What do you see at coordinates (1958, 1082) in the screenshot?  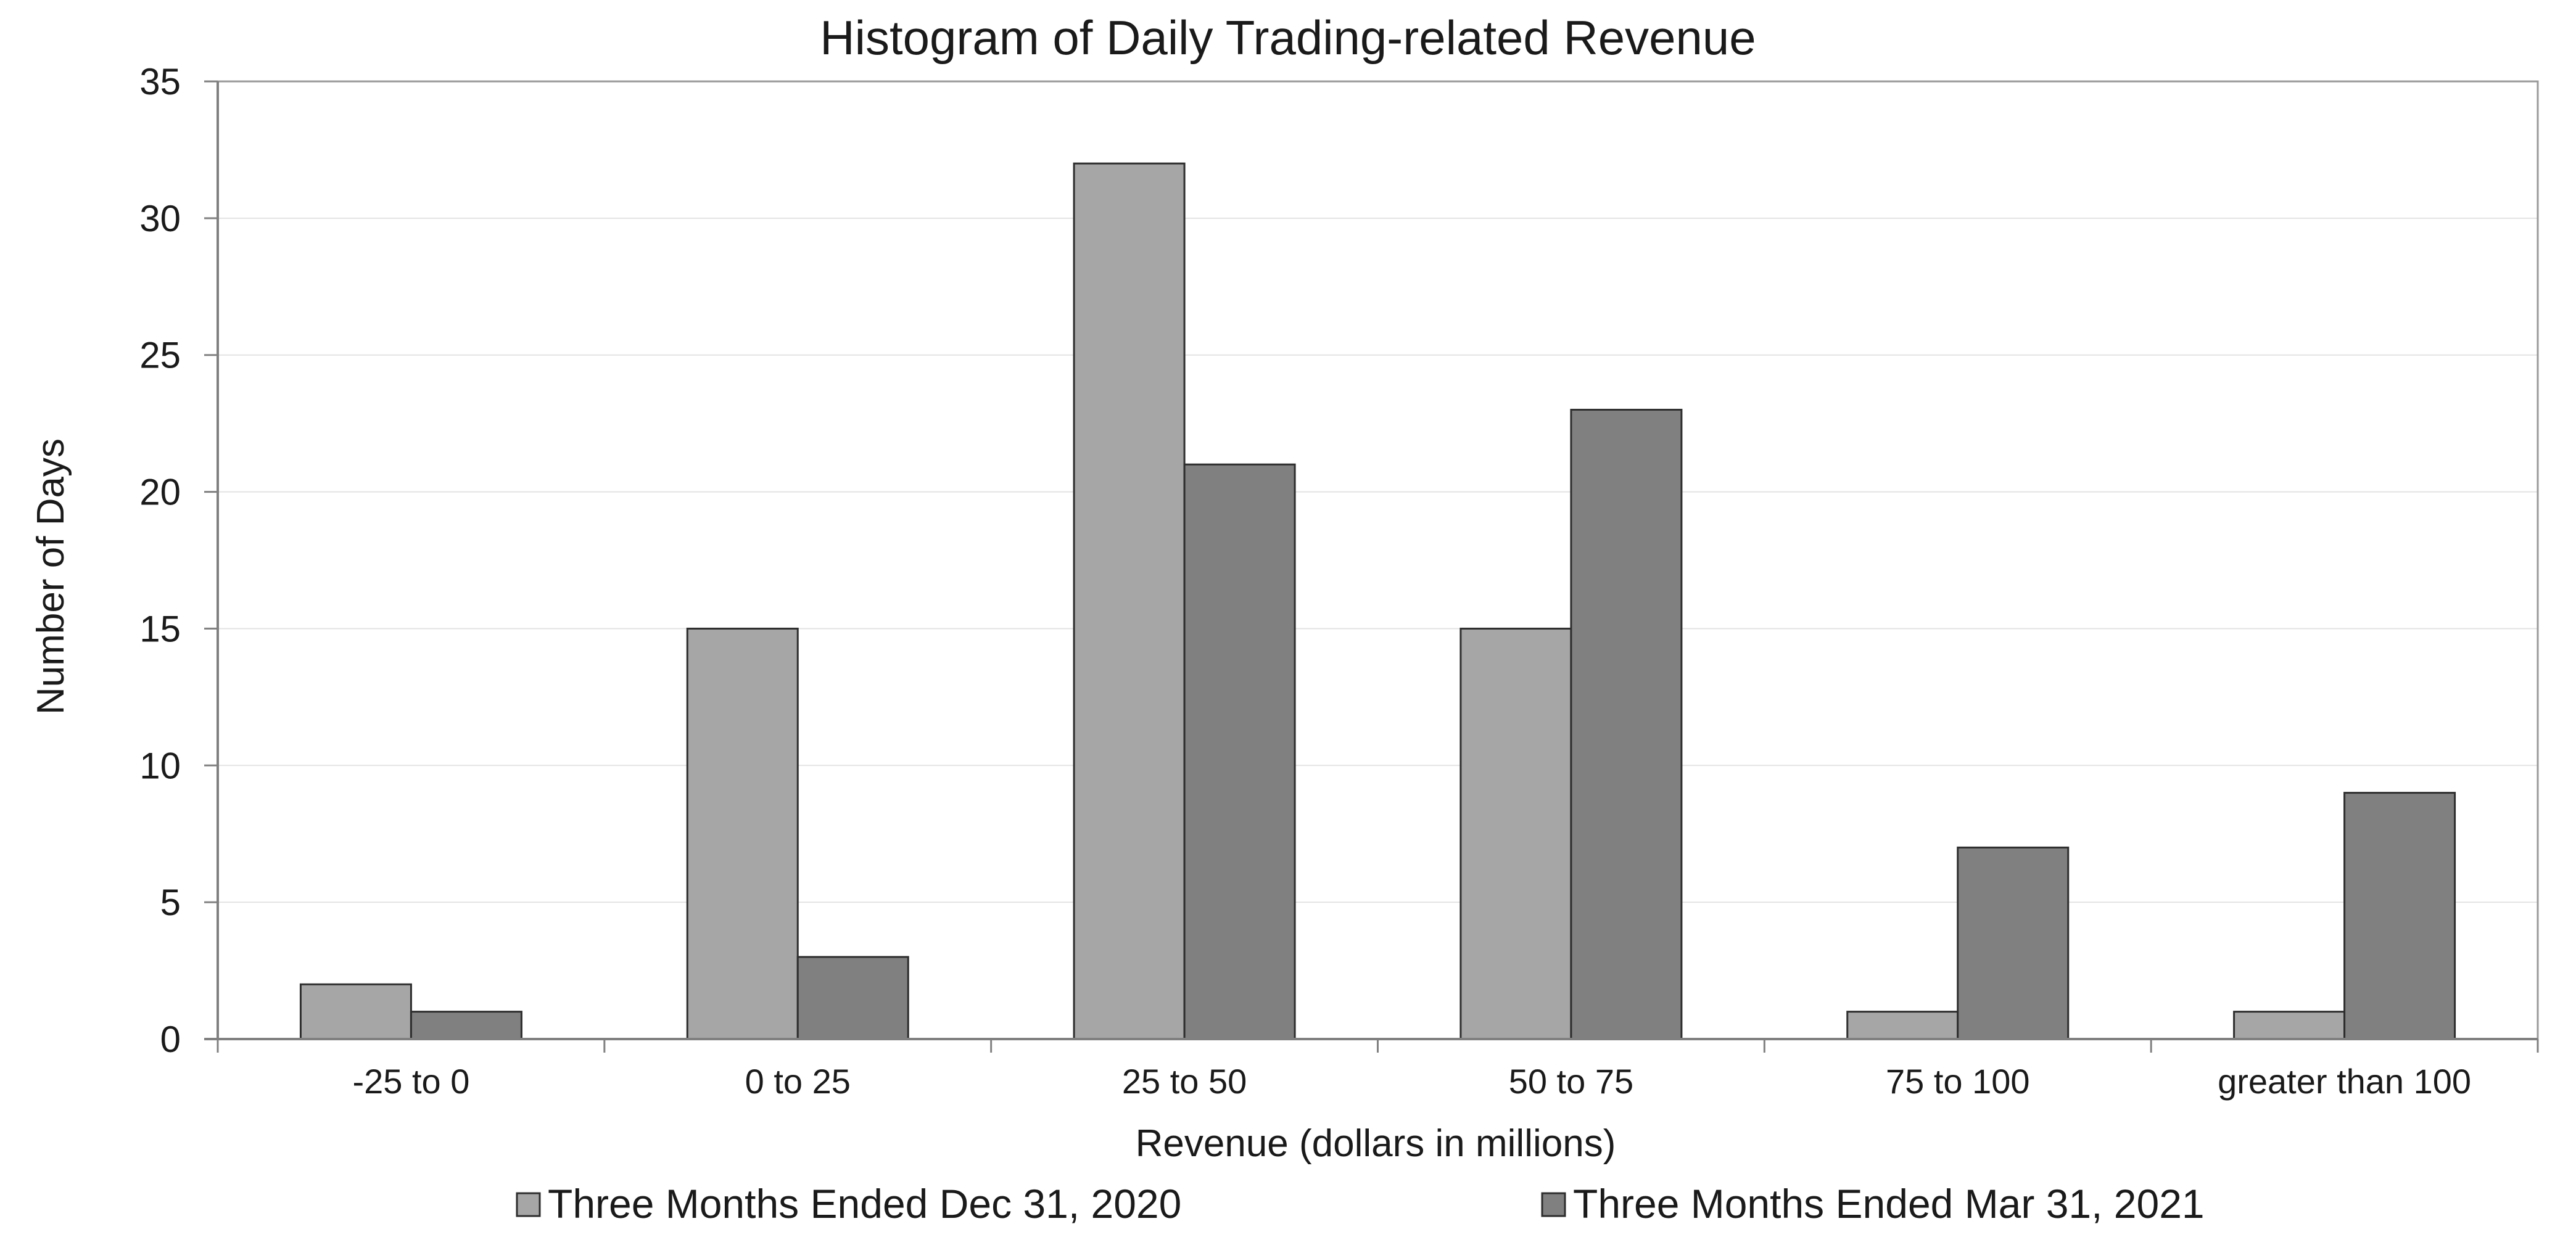 I see `x-category-label: 75 to 100` at bounding box center [1958, 1082].